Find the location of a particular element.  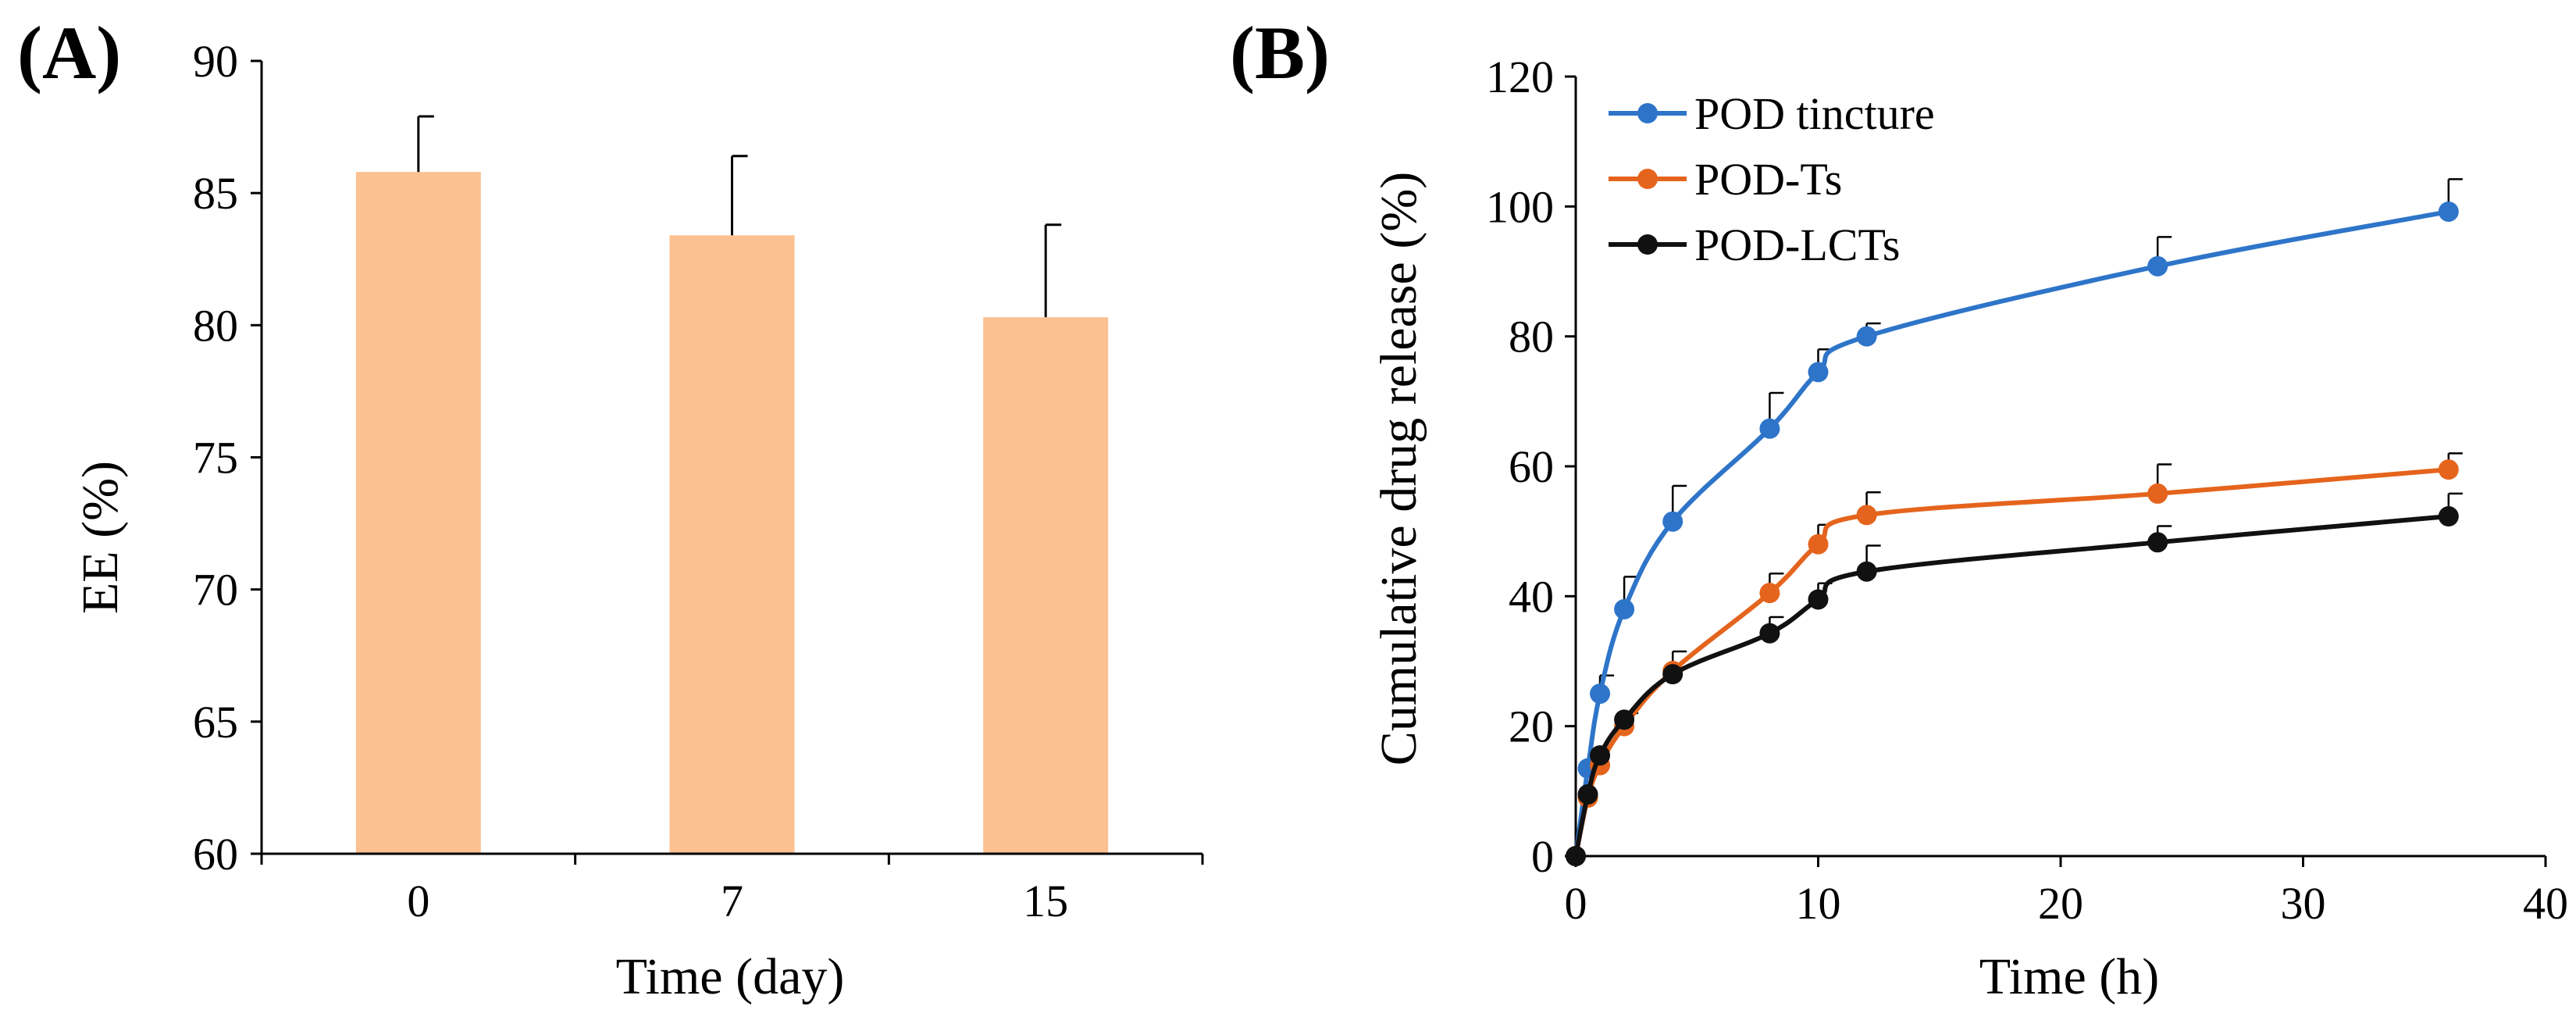

panel-b-label: (B) is located at coordinates (1280, 53).